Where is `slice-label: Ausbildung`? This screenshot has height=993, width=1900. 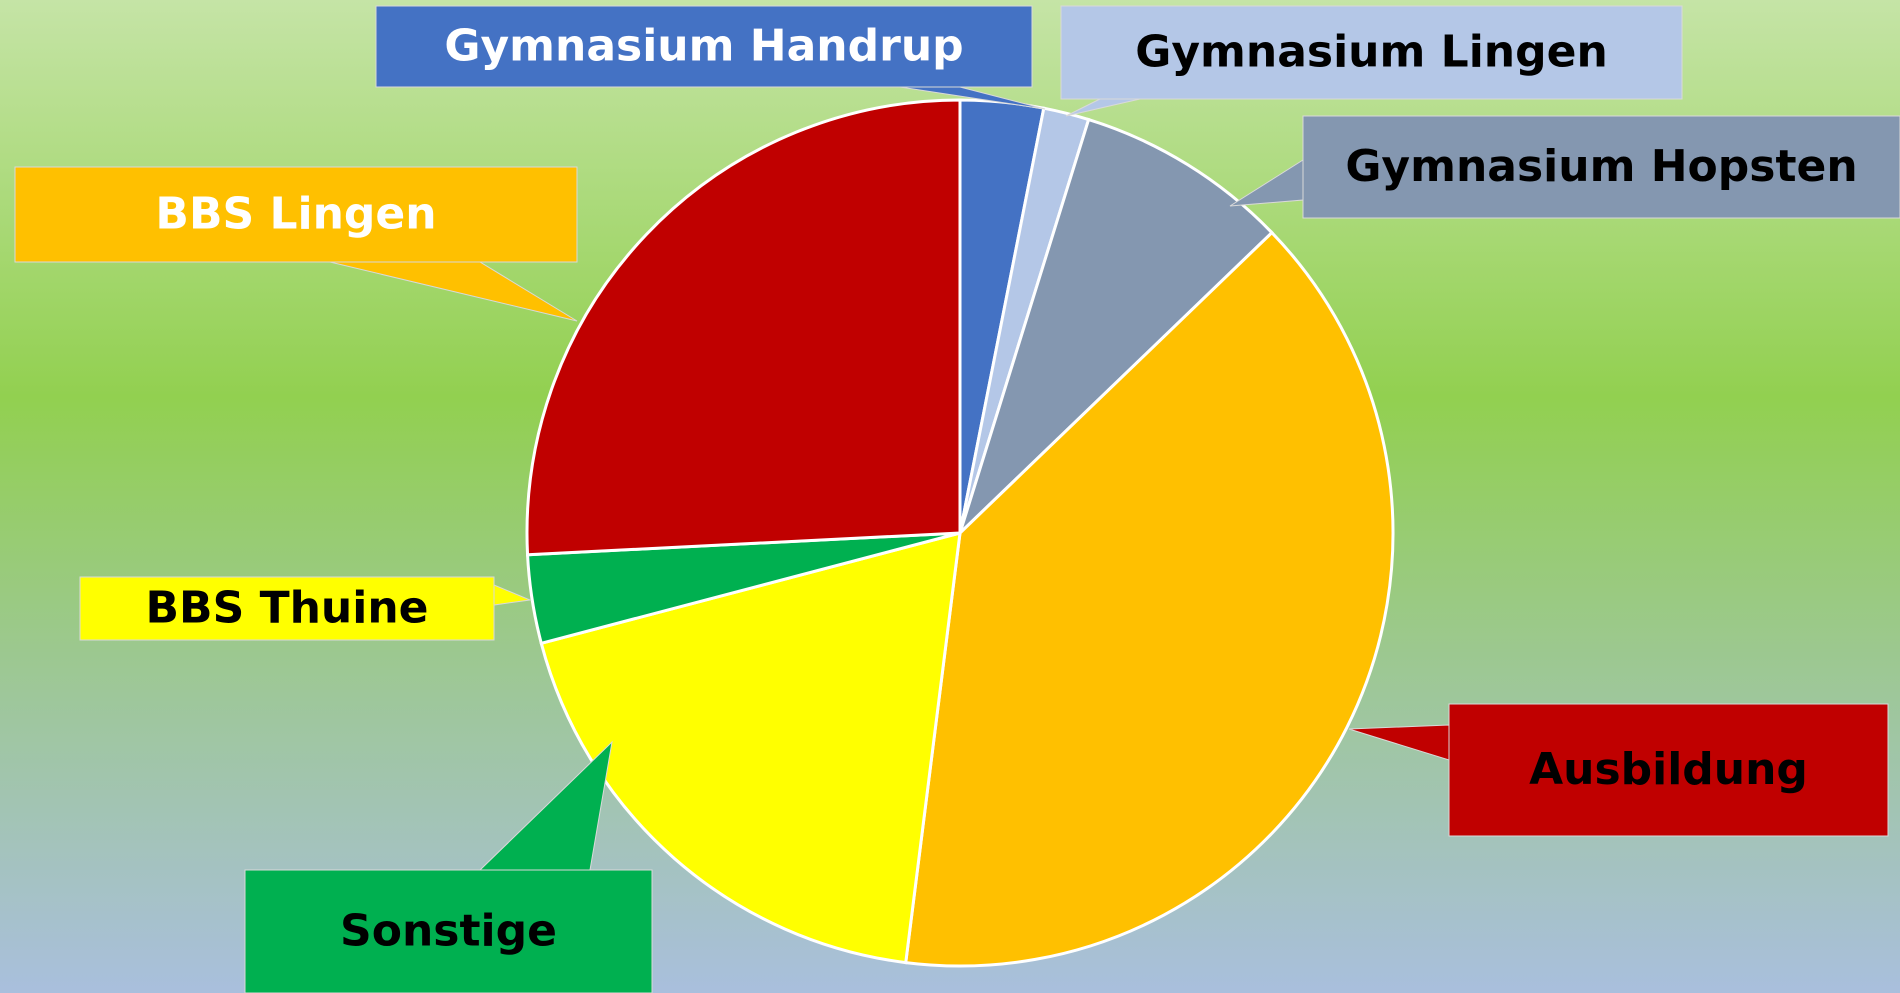
slice-label: Ausbildung is located at coordinates (1668, 769).